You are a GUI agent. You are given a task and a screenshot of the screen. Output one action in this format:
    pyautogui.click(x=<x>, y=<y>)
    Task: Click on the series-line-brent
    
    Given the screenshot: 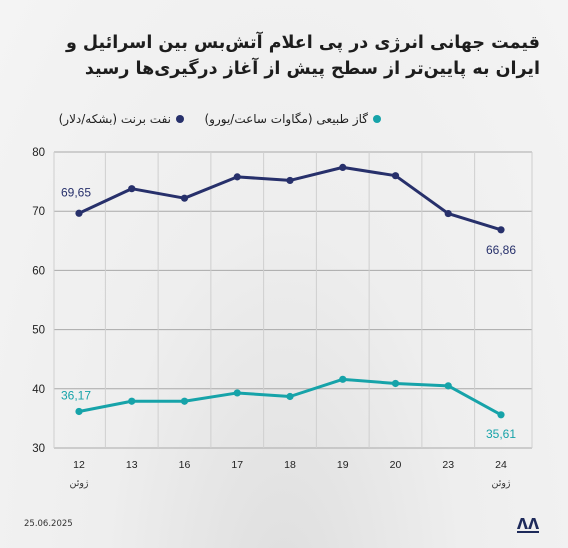 What is the action you would take?
    pyautogui.click(x=290, y=198)
    